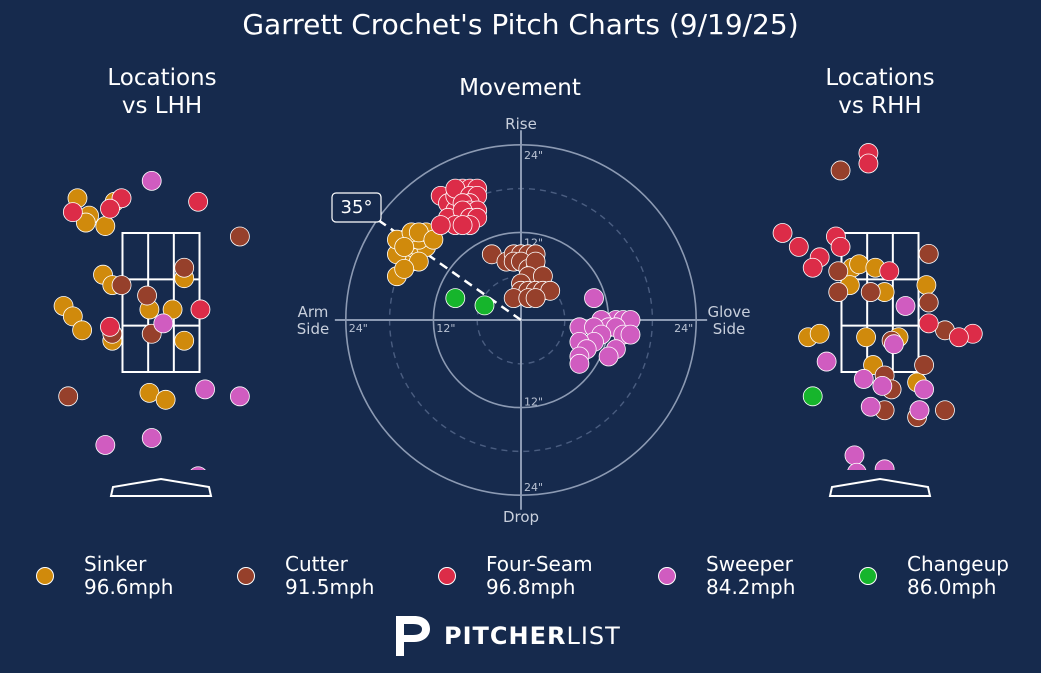 Image resolution: width=1041 pixels, height=673 pixels. Describe the element at coordinates (749, 564) in the screenshot. I see `legend-label-sweeper: Sweeper` at that location.